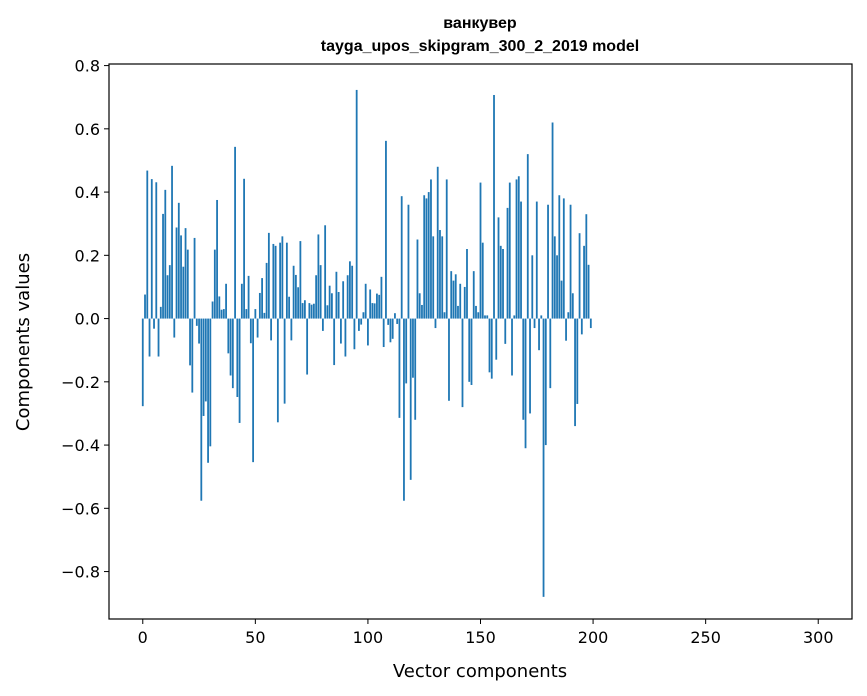  What do you see at coordinates (87, 255) in the screenshot?
I see `y-tick-label: 0.2` at bounding box center [87, 255].